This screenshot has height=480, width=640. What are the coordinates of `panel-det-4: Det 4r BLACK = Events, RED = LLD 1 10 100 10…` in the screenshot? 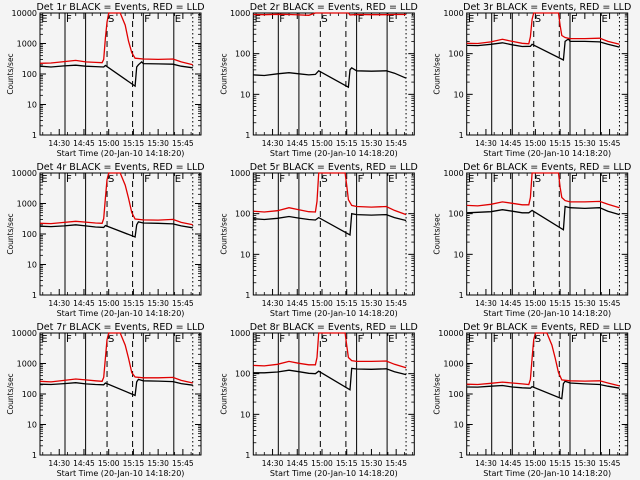 It's located at (105, 240).